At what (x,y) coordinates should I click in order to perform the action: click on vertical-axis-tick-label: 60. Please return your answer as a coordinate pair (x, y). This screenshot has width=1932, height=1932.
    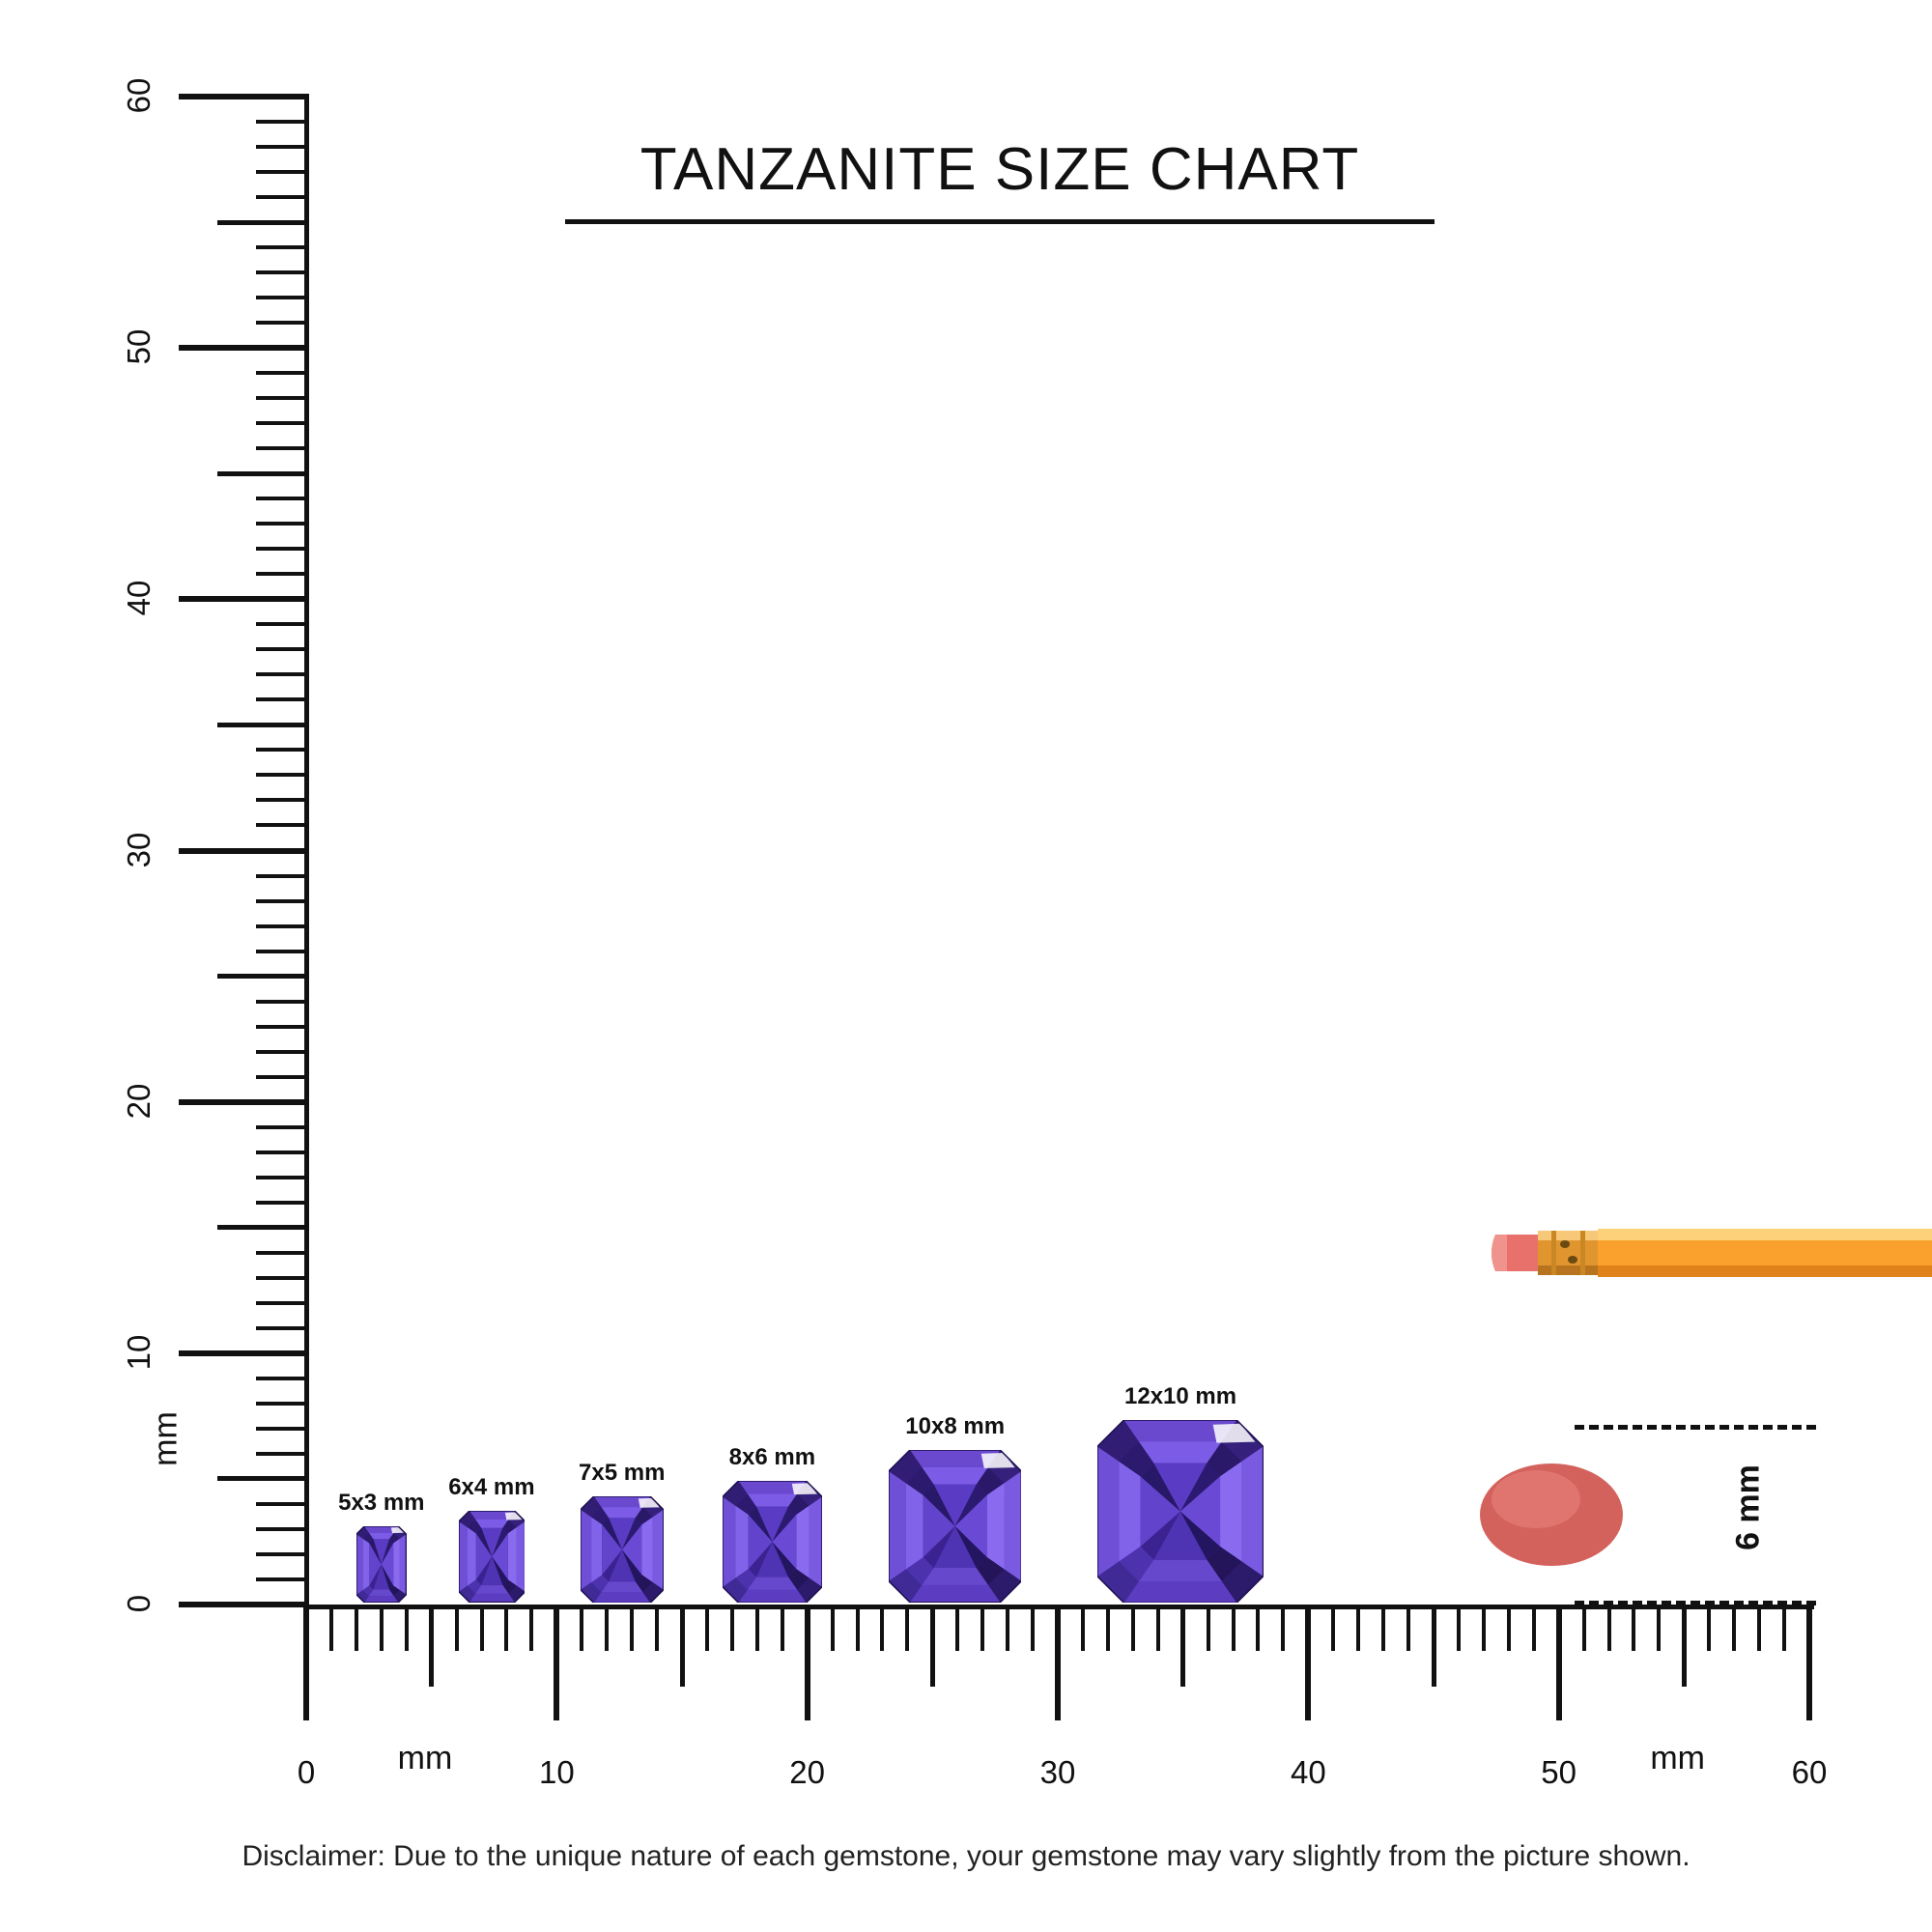
    Looking at the image, I should click on (138, 95).